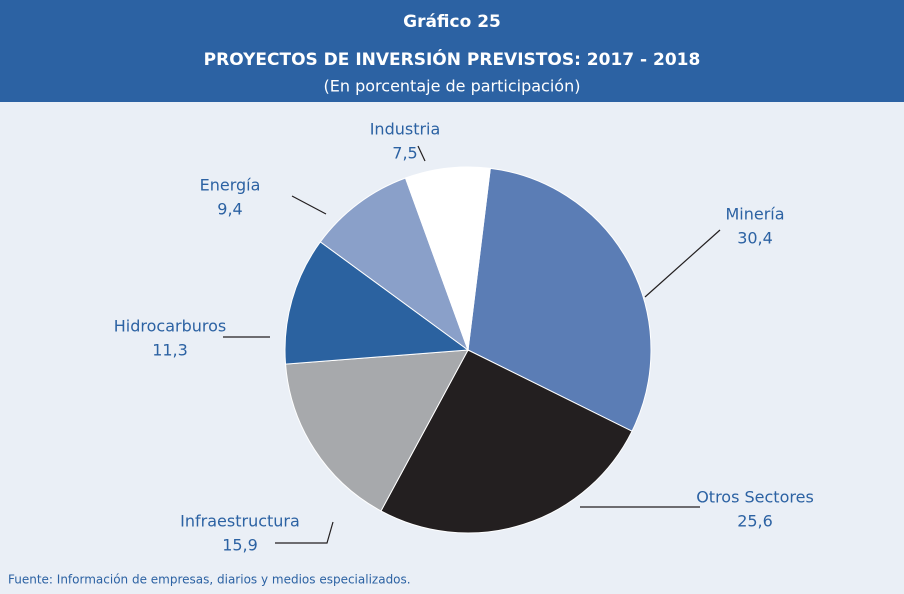  What do you see at coordinates (170, 326) in the screenshot?
I see `slice-label: Hidrocarburos` at bounding box center [170, 326].